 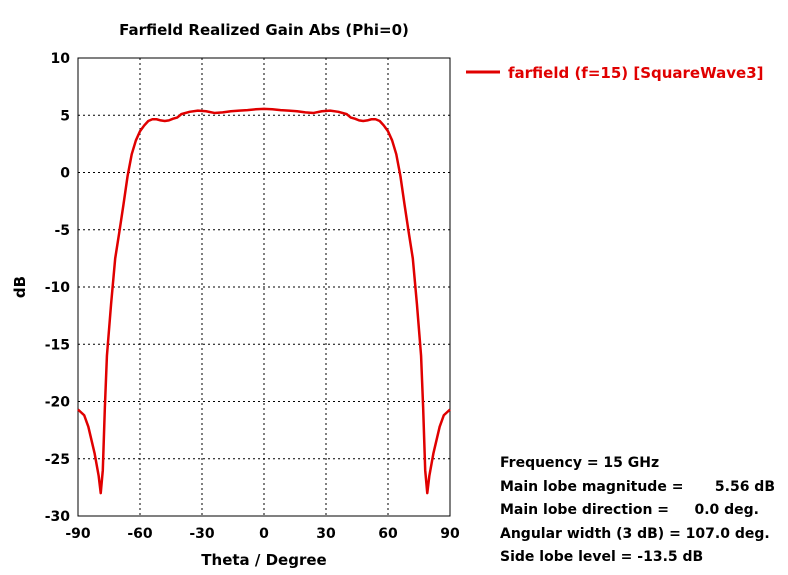 What do you see at coordinates (58, 517) in the screenshot?
I see `y-tick-label: -30` at bounding box center [58, 517].